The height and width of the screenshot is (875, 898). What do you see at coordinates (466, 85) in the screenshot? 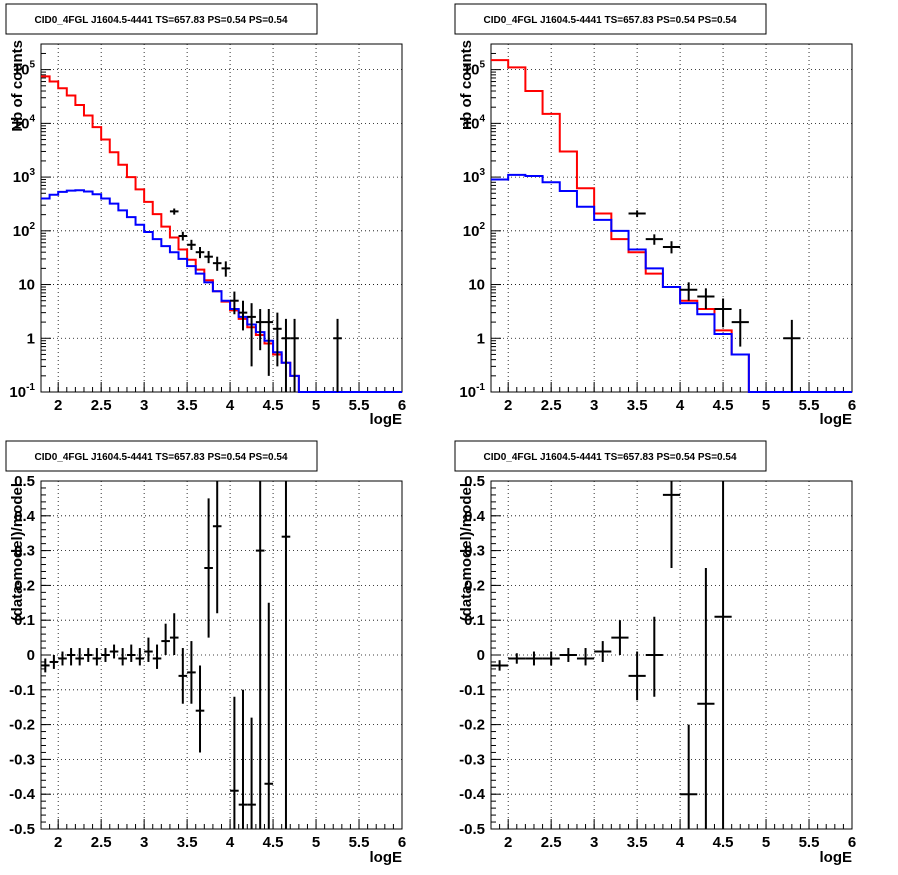
I see `y-axis-title: nb of counts` at bounding box center [466, 85].